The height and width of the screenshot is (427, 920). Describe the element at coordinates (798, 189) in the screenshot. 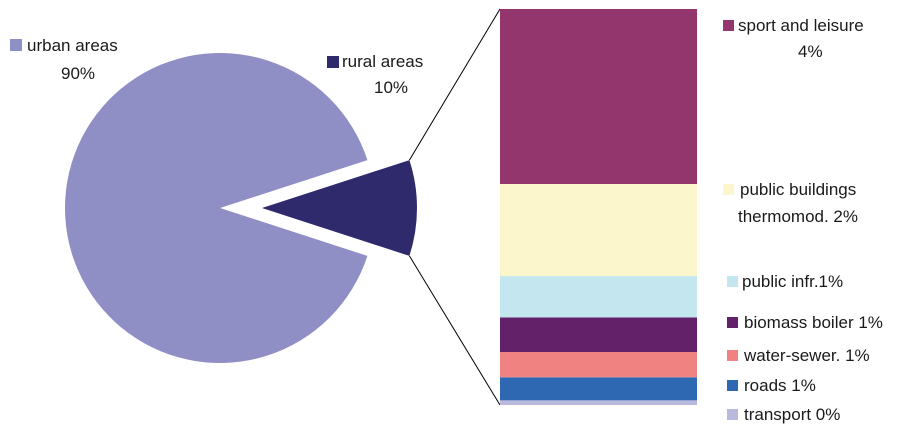

I see `legend-label-public-buildings: public buildings` at that location.